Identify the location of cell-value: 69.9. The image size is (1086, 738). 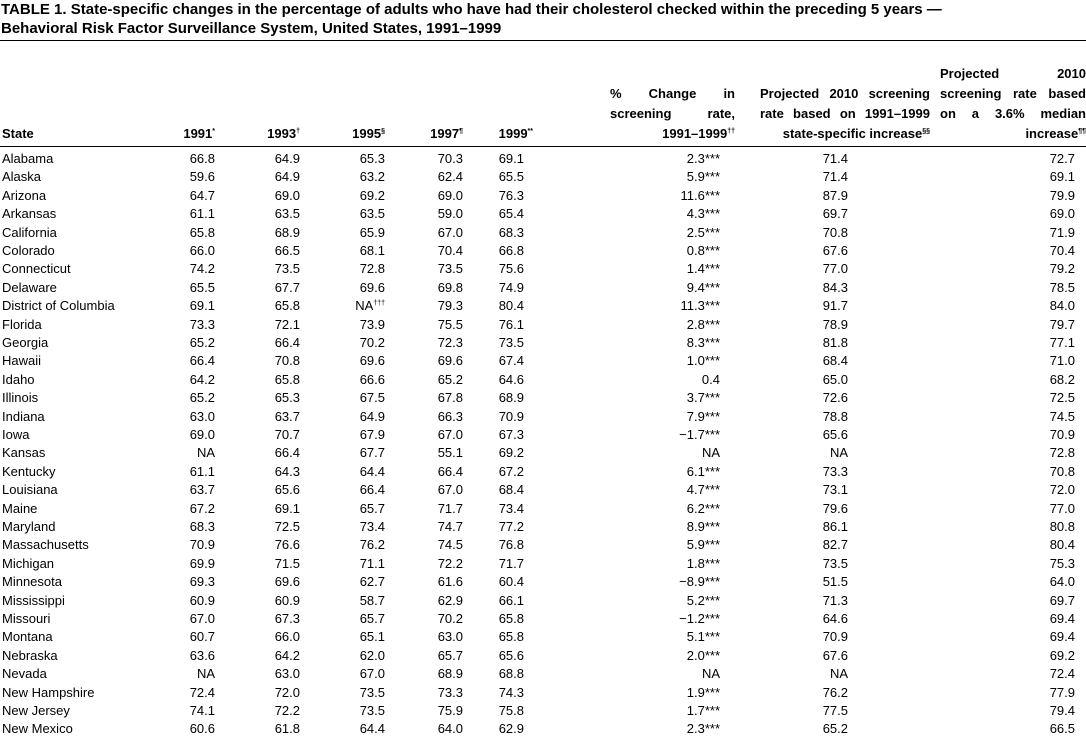
(202, 563).